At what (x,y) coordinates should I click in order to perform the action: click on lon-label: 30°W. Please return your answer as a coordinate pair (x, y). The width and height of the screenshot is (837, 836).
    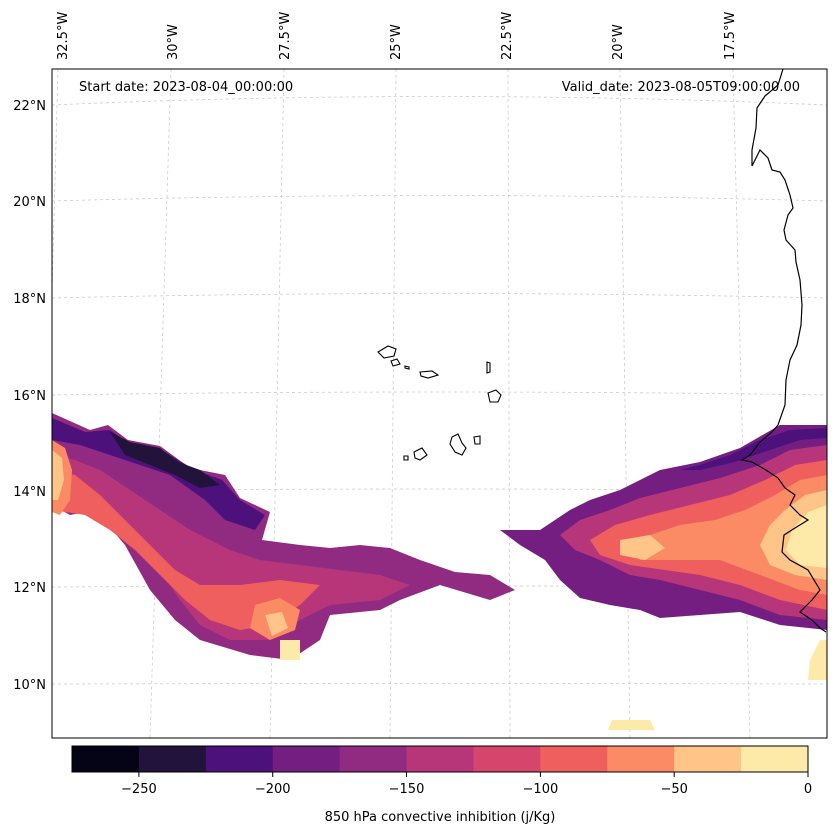
    Looking at the image, I should click on (173, 42).